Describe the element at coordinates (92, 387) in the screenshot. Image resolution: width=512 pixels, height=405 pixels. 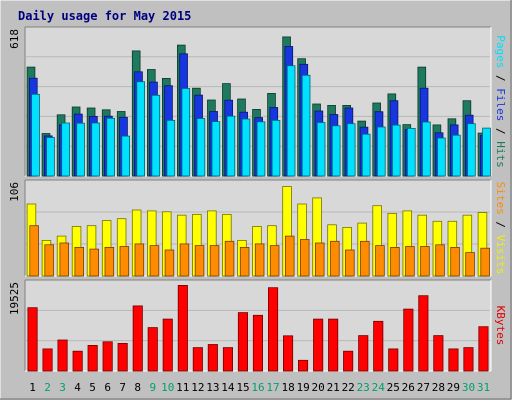
I see `x-tick-label-5: 5` at that location.